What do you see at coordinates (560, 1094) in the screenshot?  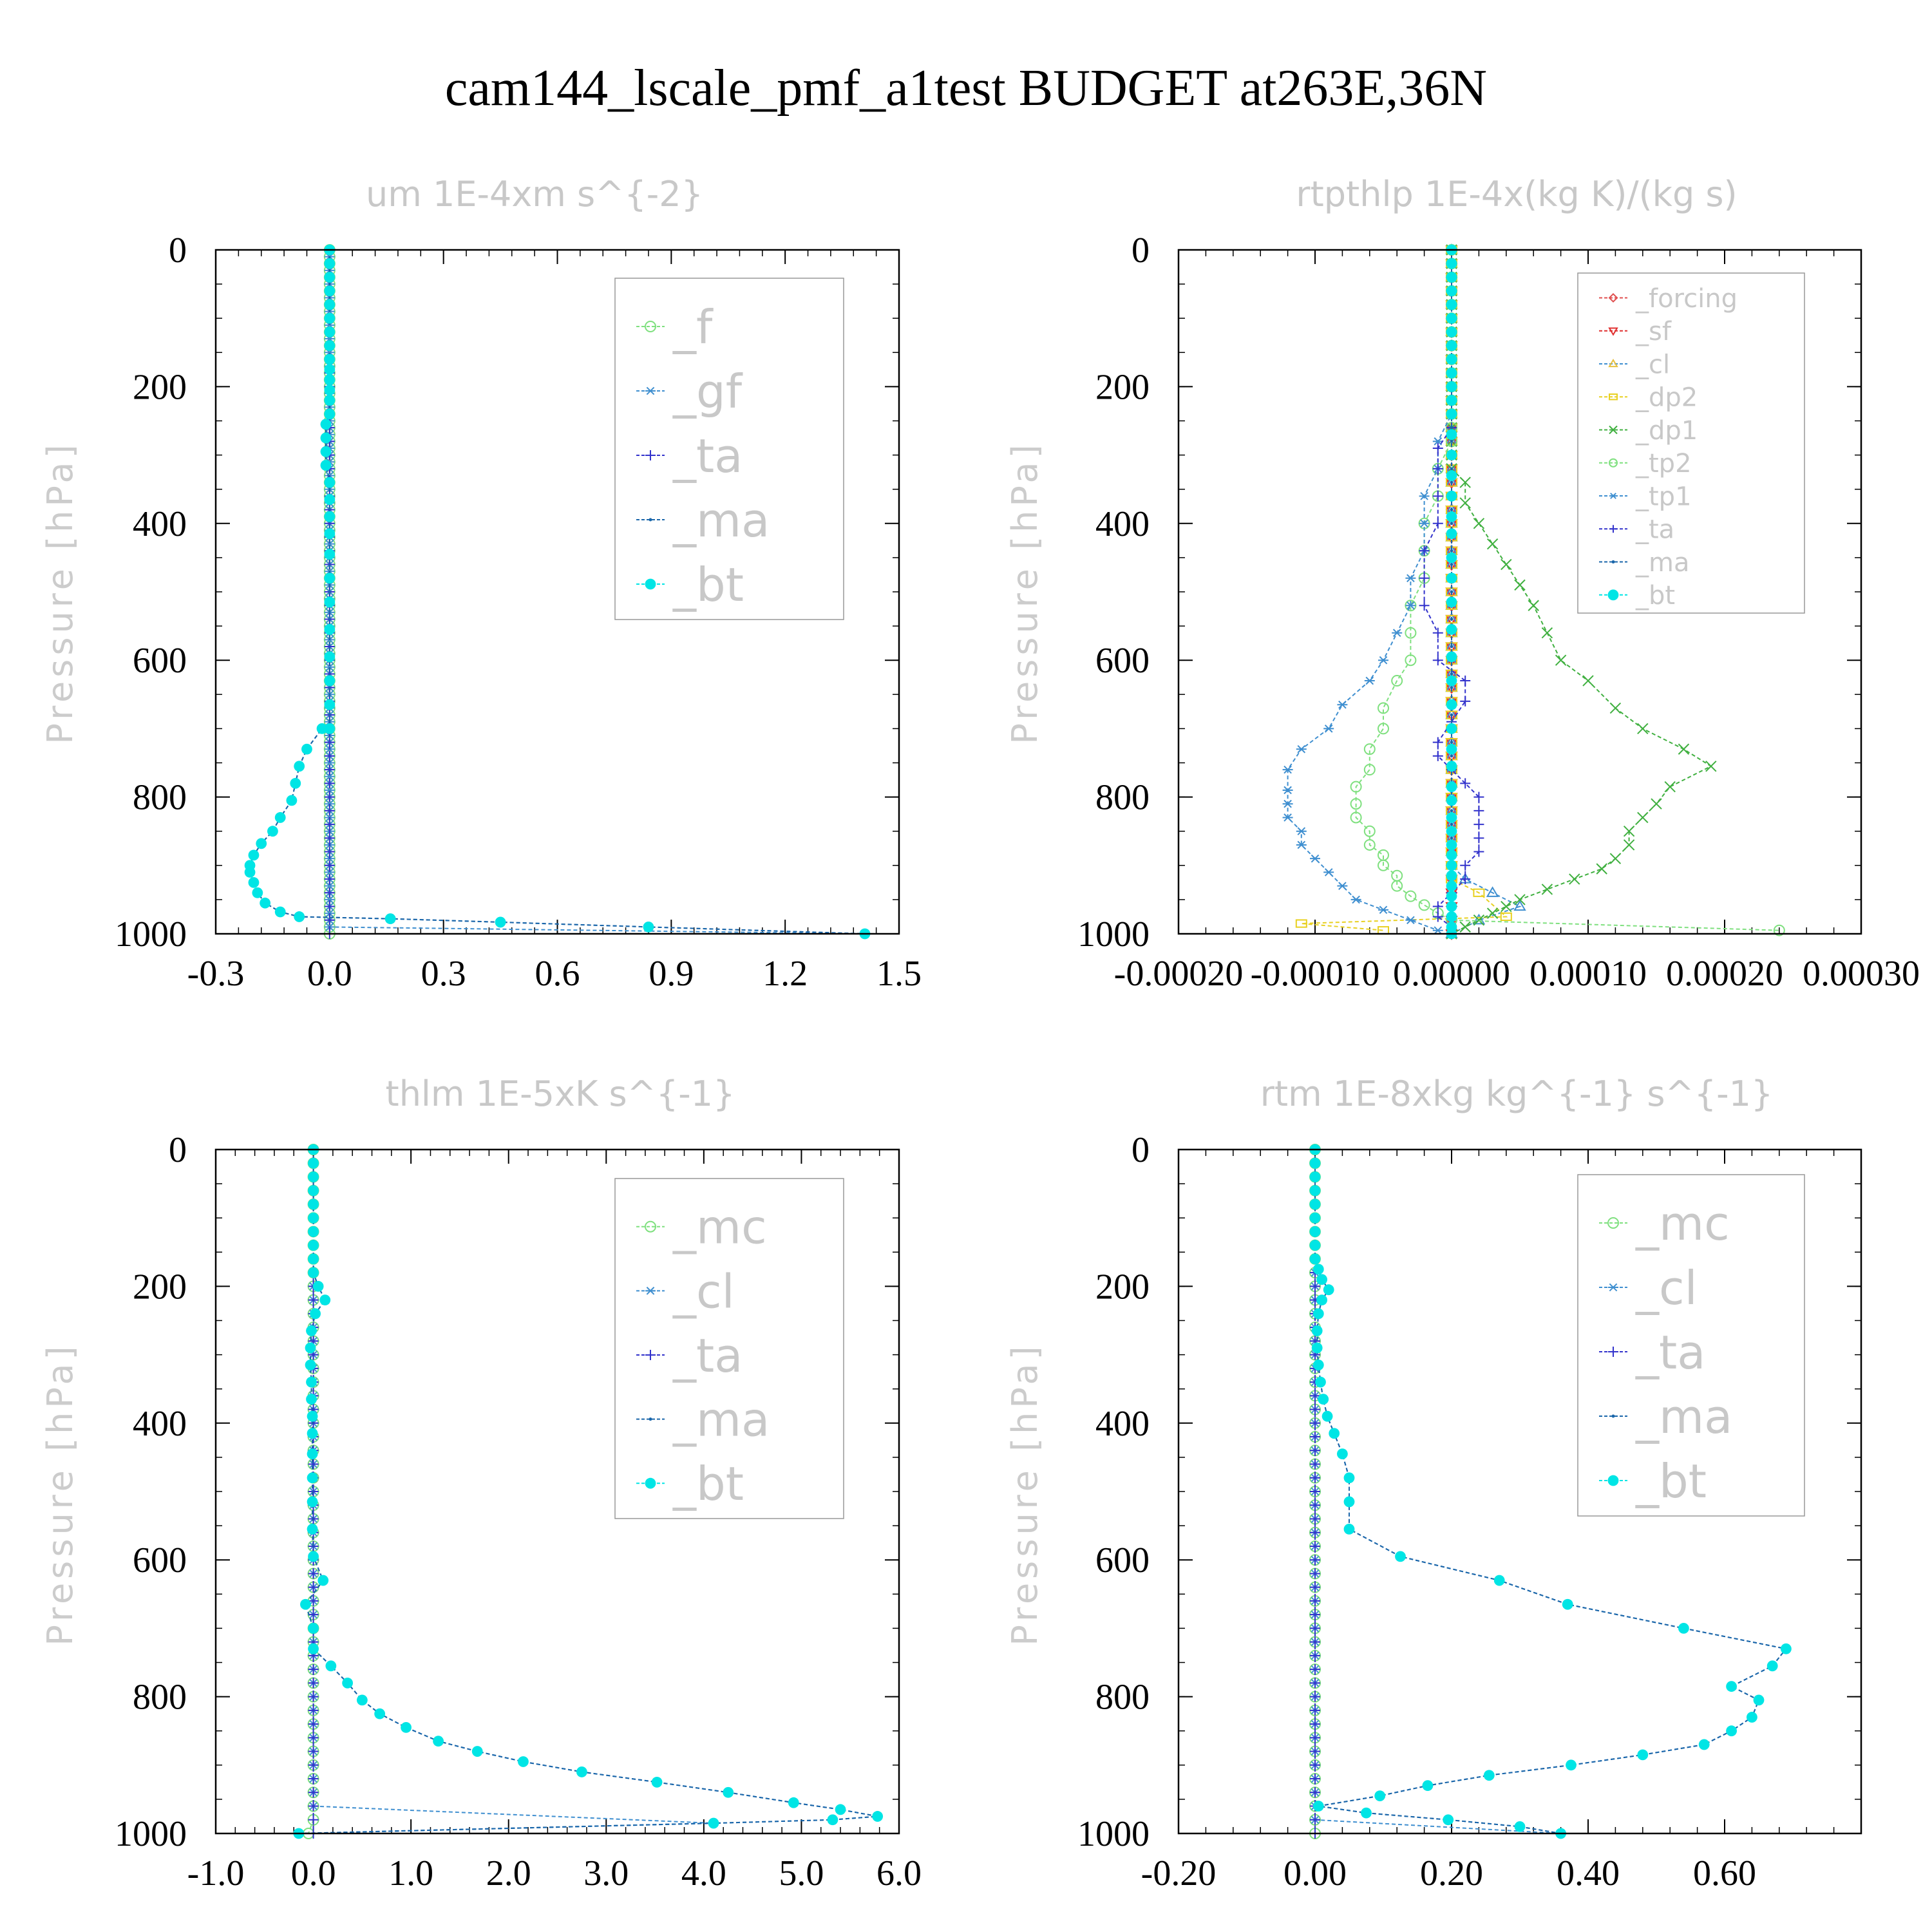 I see `panel-title: thlm 1E-5xK s^{-1}` at bounding box center [560, 1094].